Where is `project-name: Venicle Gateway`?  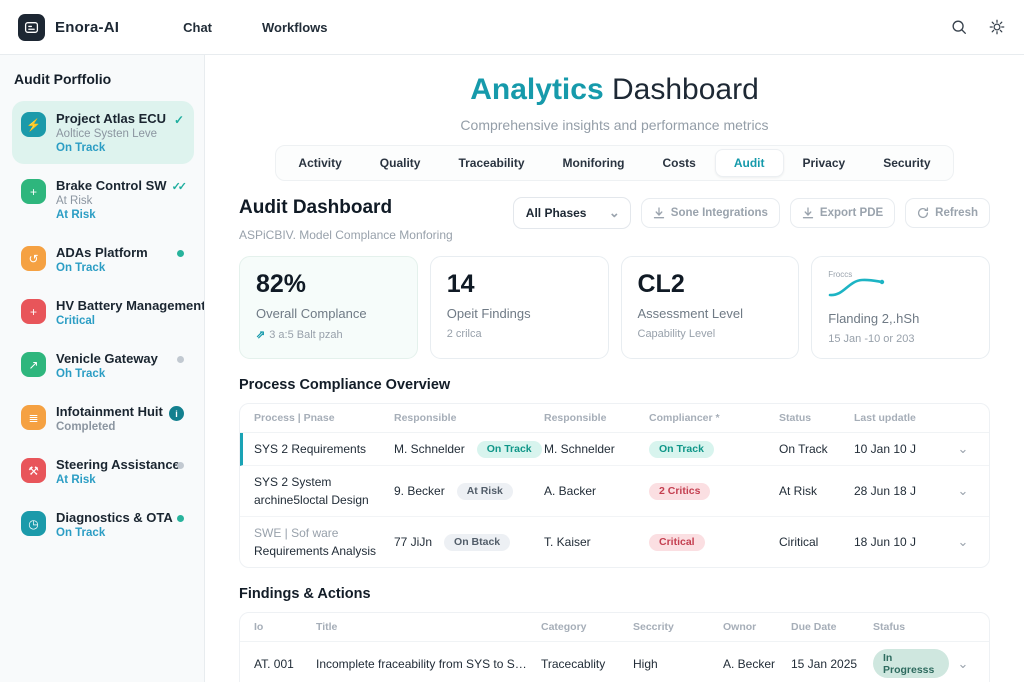 project-name: Venicle Gateway is located at coordinates (107, 358).